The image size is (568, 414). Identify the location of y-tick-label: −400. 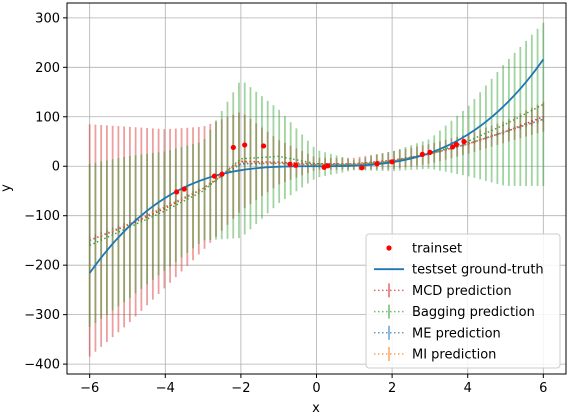
(42, 365).